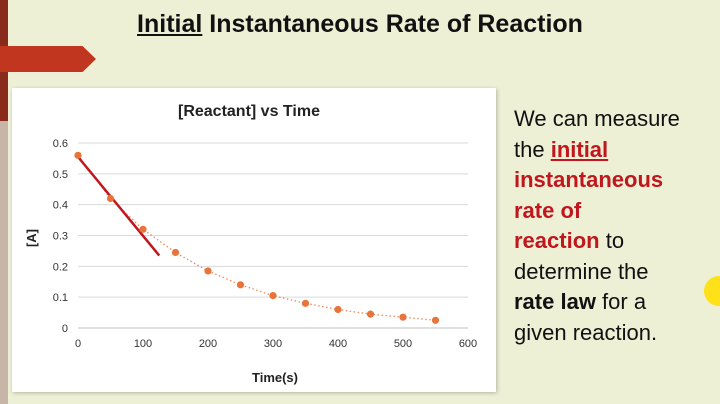  What do you see at coordinates (614, 150) in the screenshot?
I see `text-line-2: the initial` at bounding box center [614, 150].